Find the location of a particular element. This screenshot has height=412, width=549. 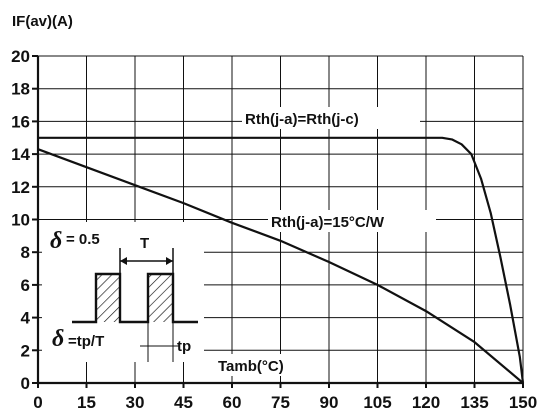

y-tick-label: 16 is located at coordinates (20, 121).